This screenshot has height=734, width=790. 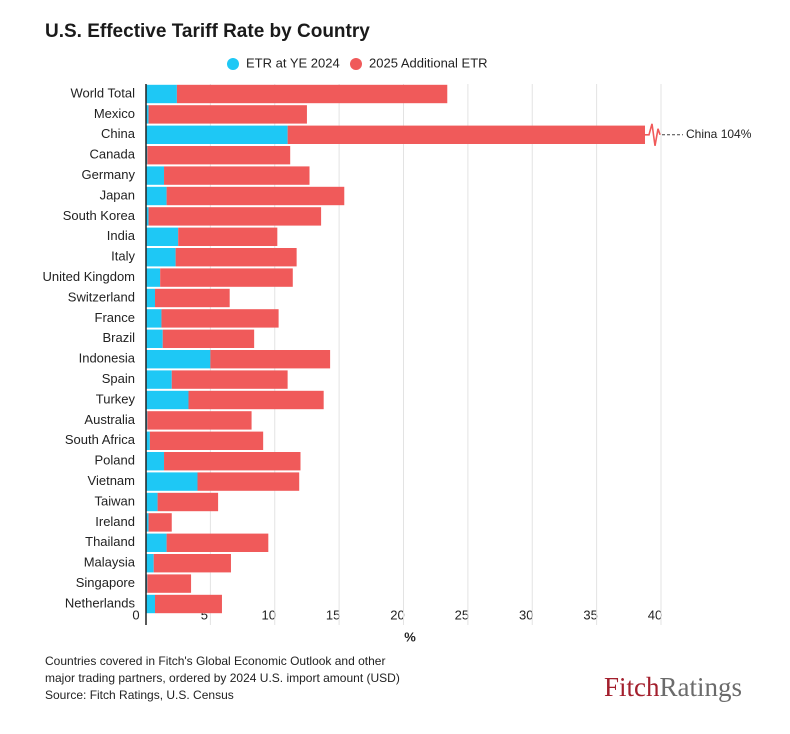 I want to click on y-tick-label: Thailand, so click(x=110, y=541).